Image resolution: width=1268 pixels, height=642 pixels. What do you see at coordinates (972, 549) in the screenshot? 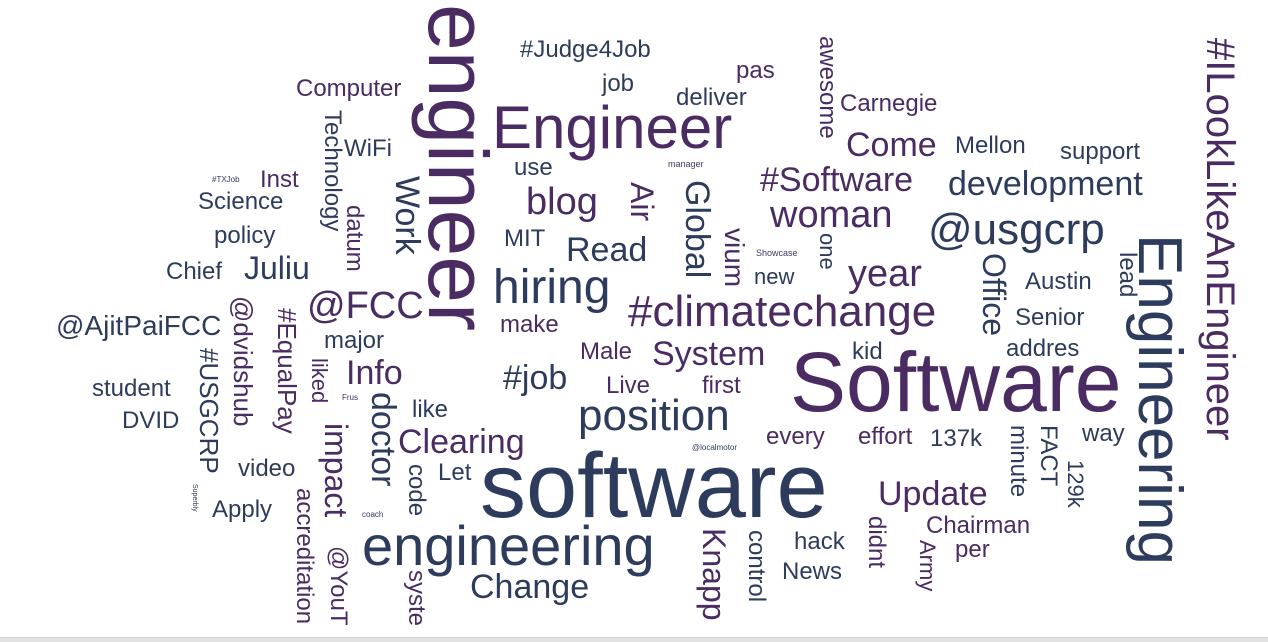
I see `cloud-word: per` at bounding box center [972, 549].